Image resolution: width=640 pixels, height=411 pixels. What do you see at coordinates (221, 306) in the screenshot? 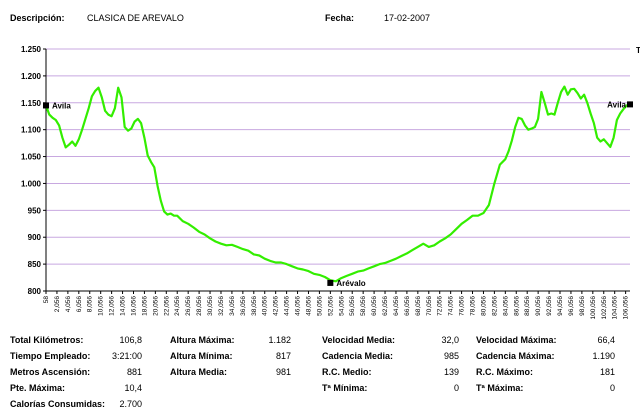
I see `x-tick-label: 32,056` at bounding box center [221, 306].